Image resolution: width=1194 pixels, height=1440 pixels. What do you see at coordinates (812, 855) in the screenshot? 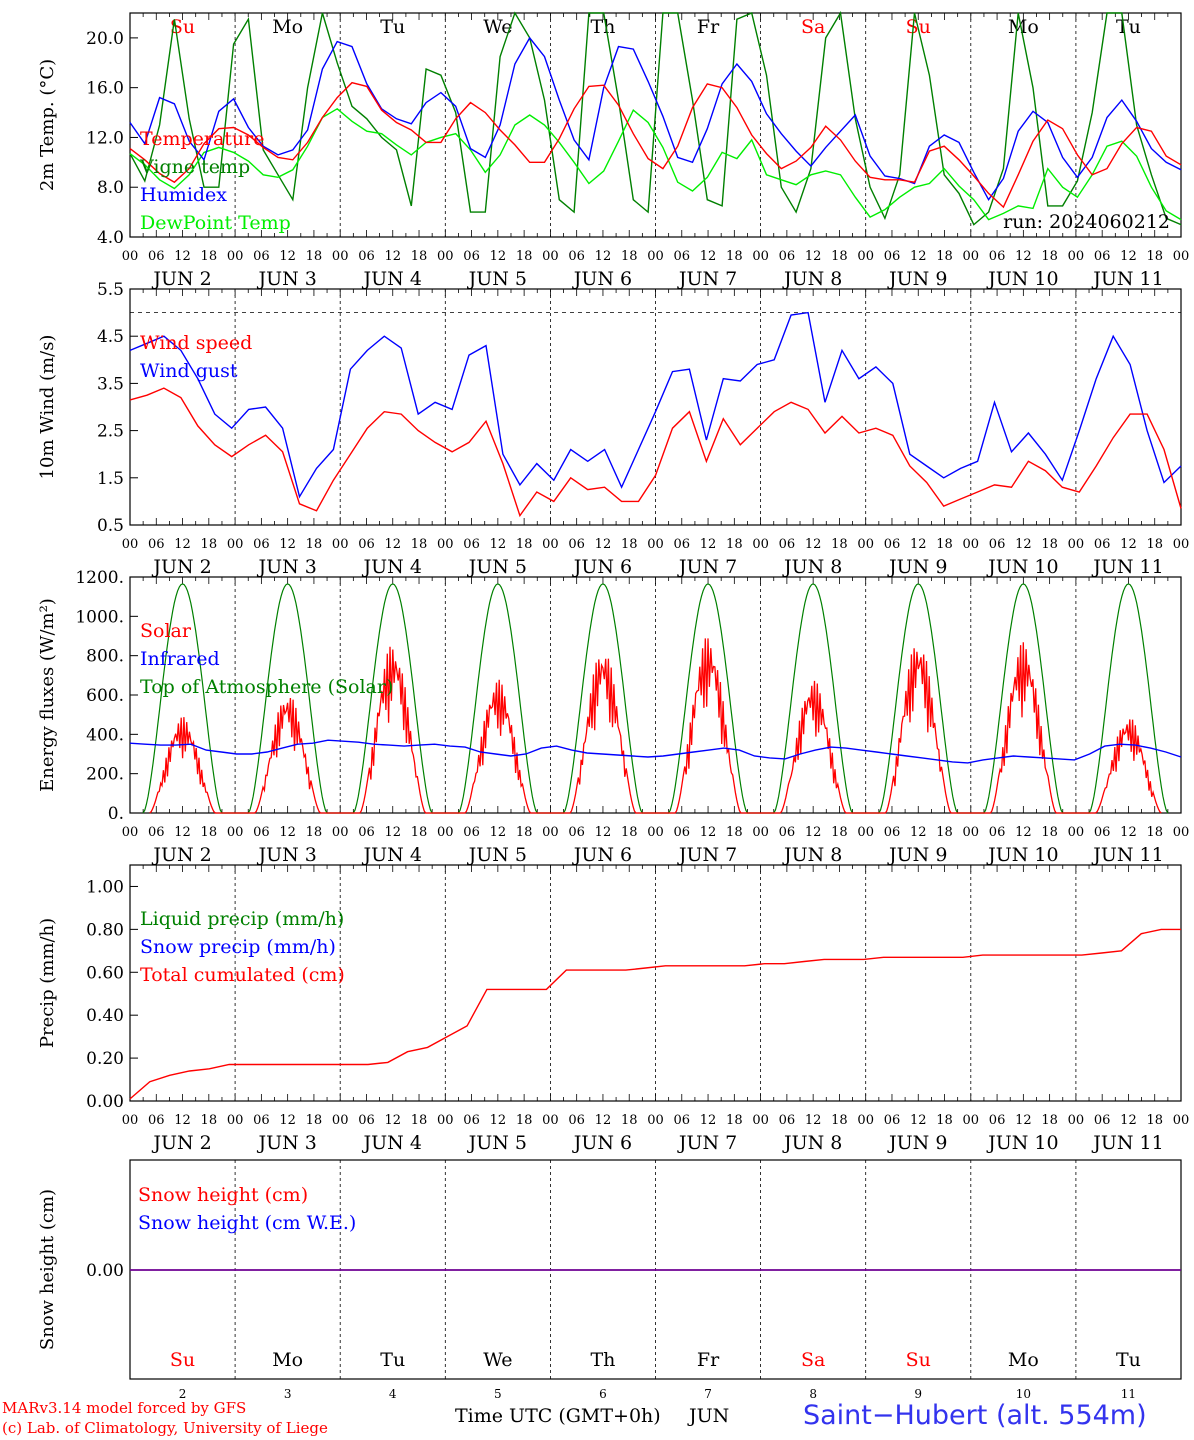
I see `date-label: JUN 8` at bounding box center [812, 855].